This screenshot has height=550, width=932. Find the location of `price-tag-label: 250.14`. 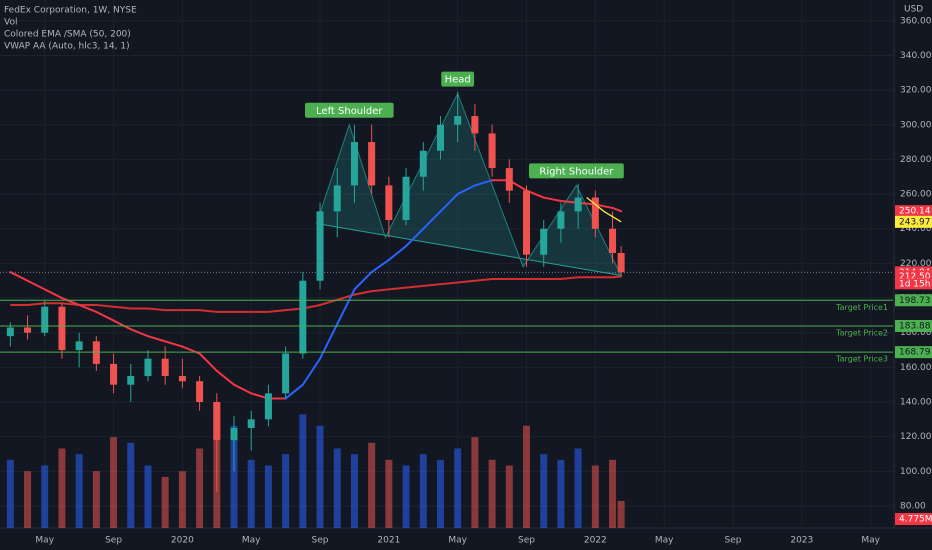

price-tag-label: 250.14 is located at coordinates (915, 212).